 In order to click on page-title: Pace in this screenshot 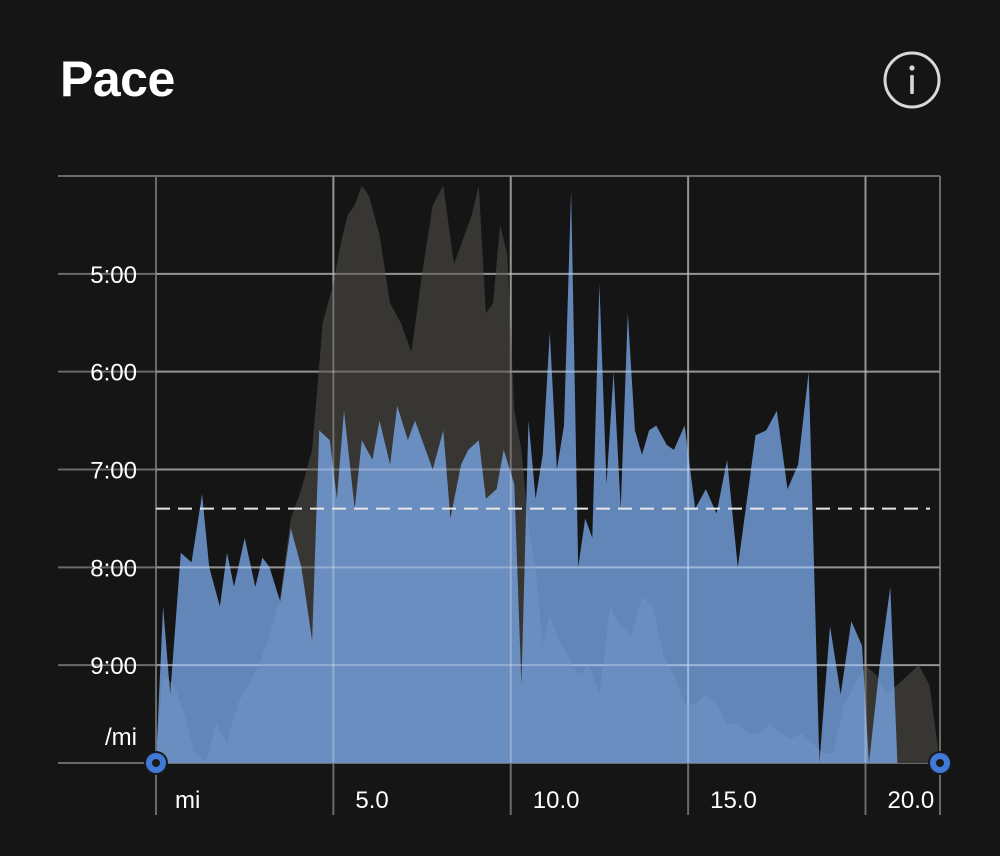, I will do `click(117, 79)`.